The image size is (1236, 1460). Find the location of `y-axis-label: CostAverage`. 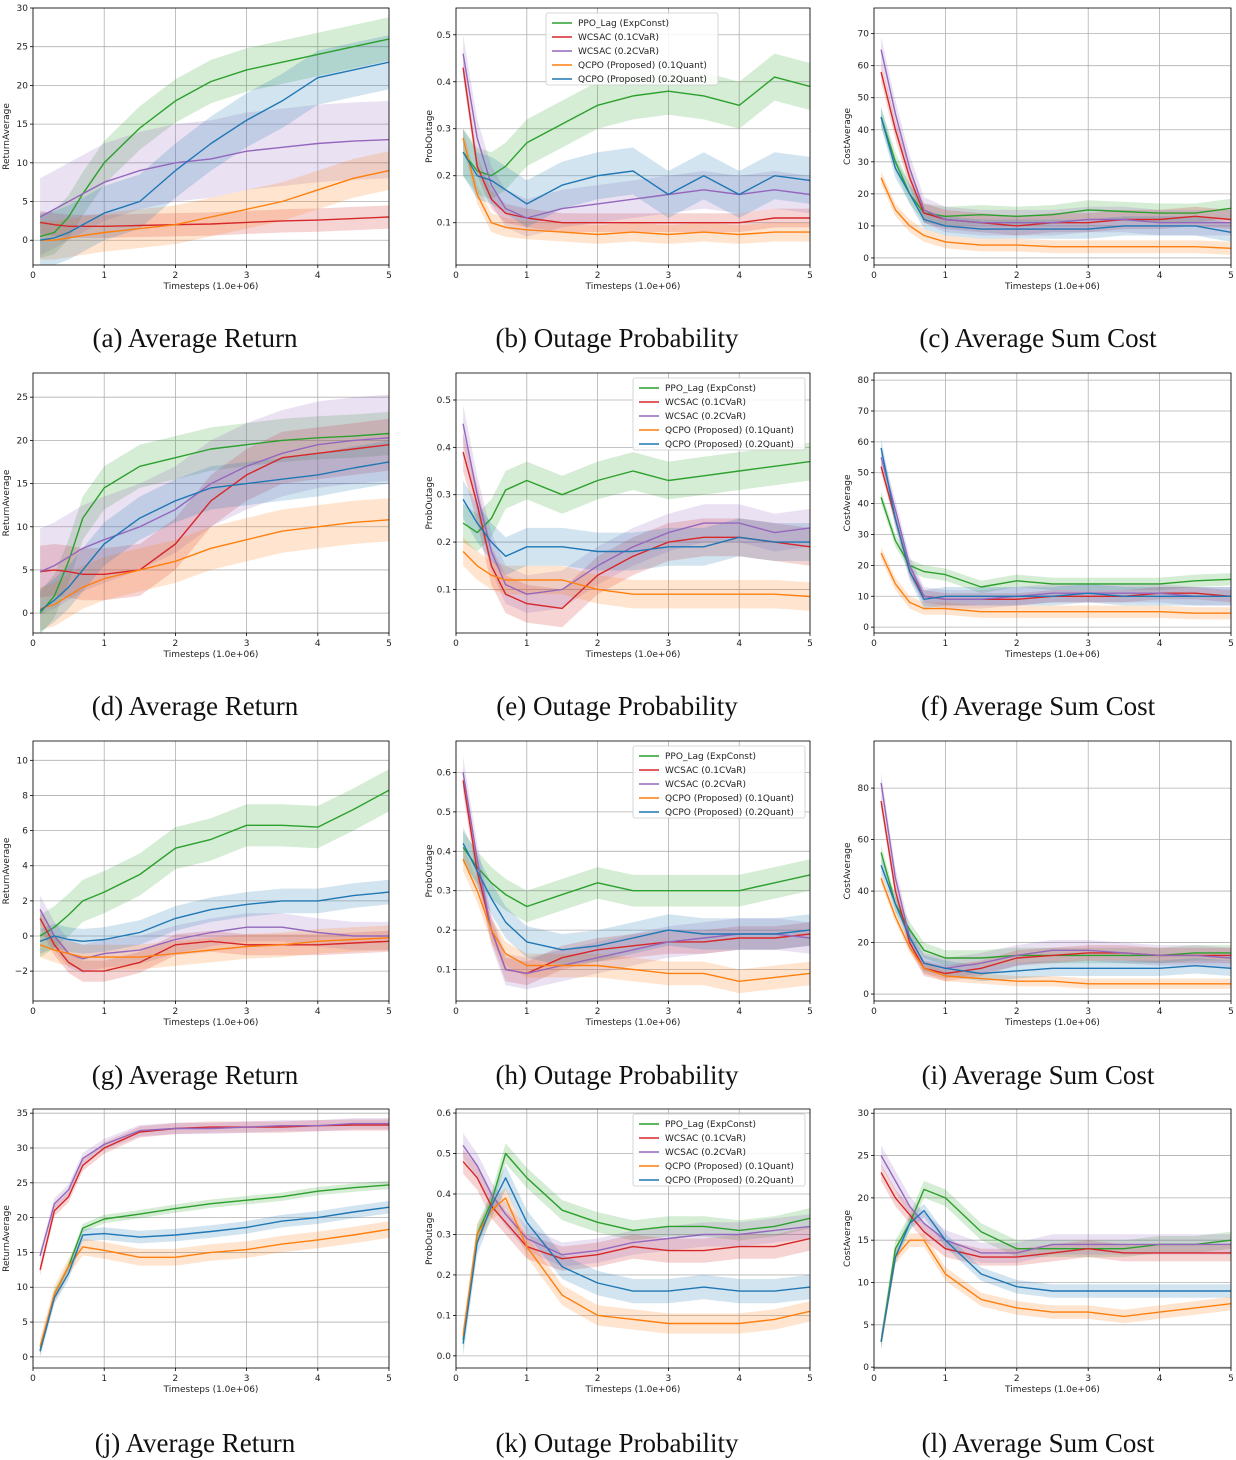

y-axis-label: CostAverage is located at coordinates (848, 1238).